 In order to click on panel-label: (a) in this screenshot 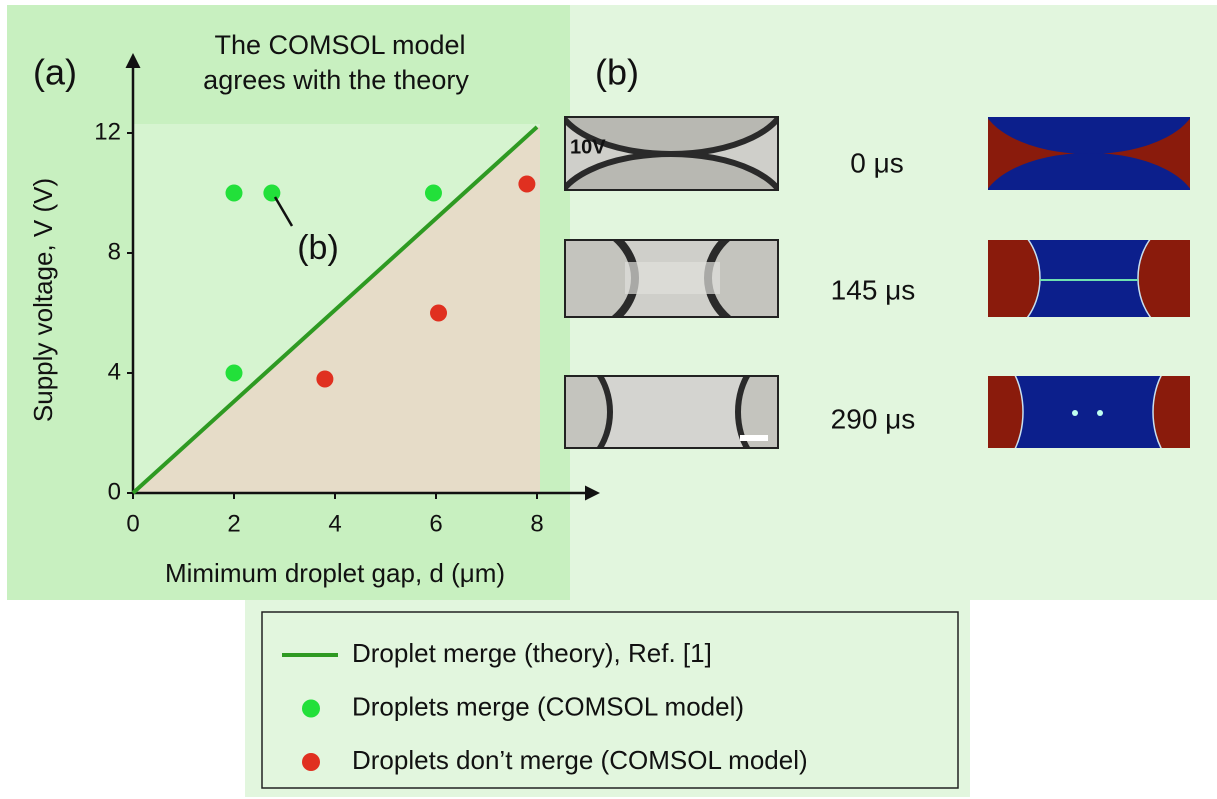, I will do `click(55, 72)`.